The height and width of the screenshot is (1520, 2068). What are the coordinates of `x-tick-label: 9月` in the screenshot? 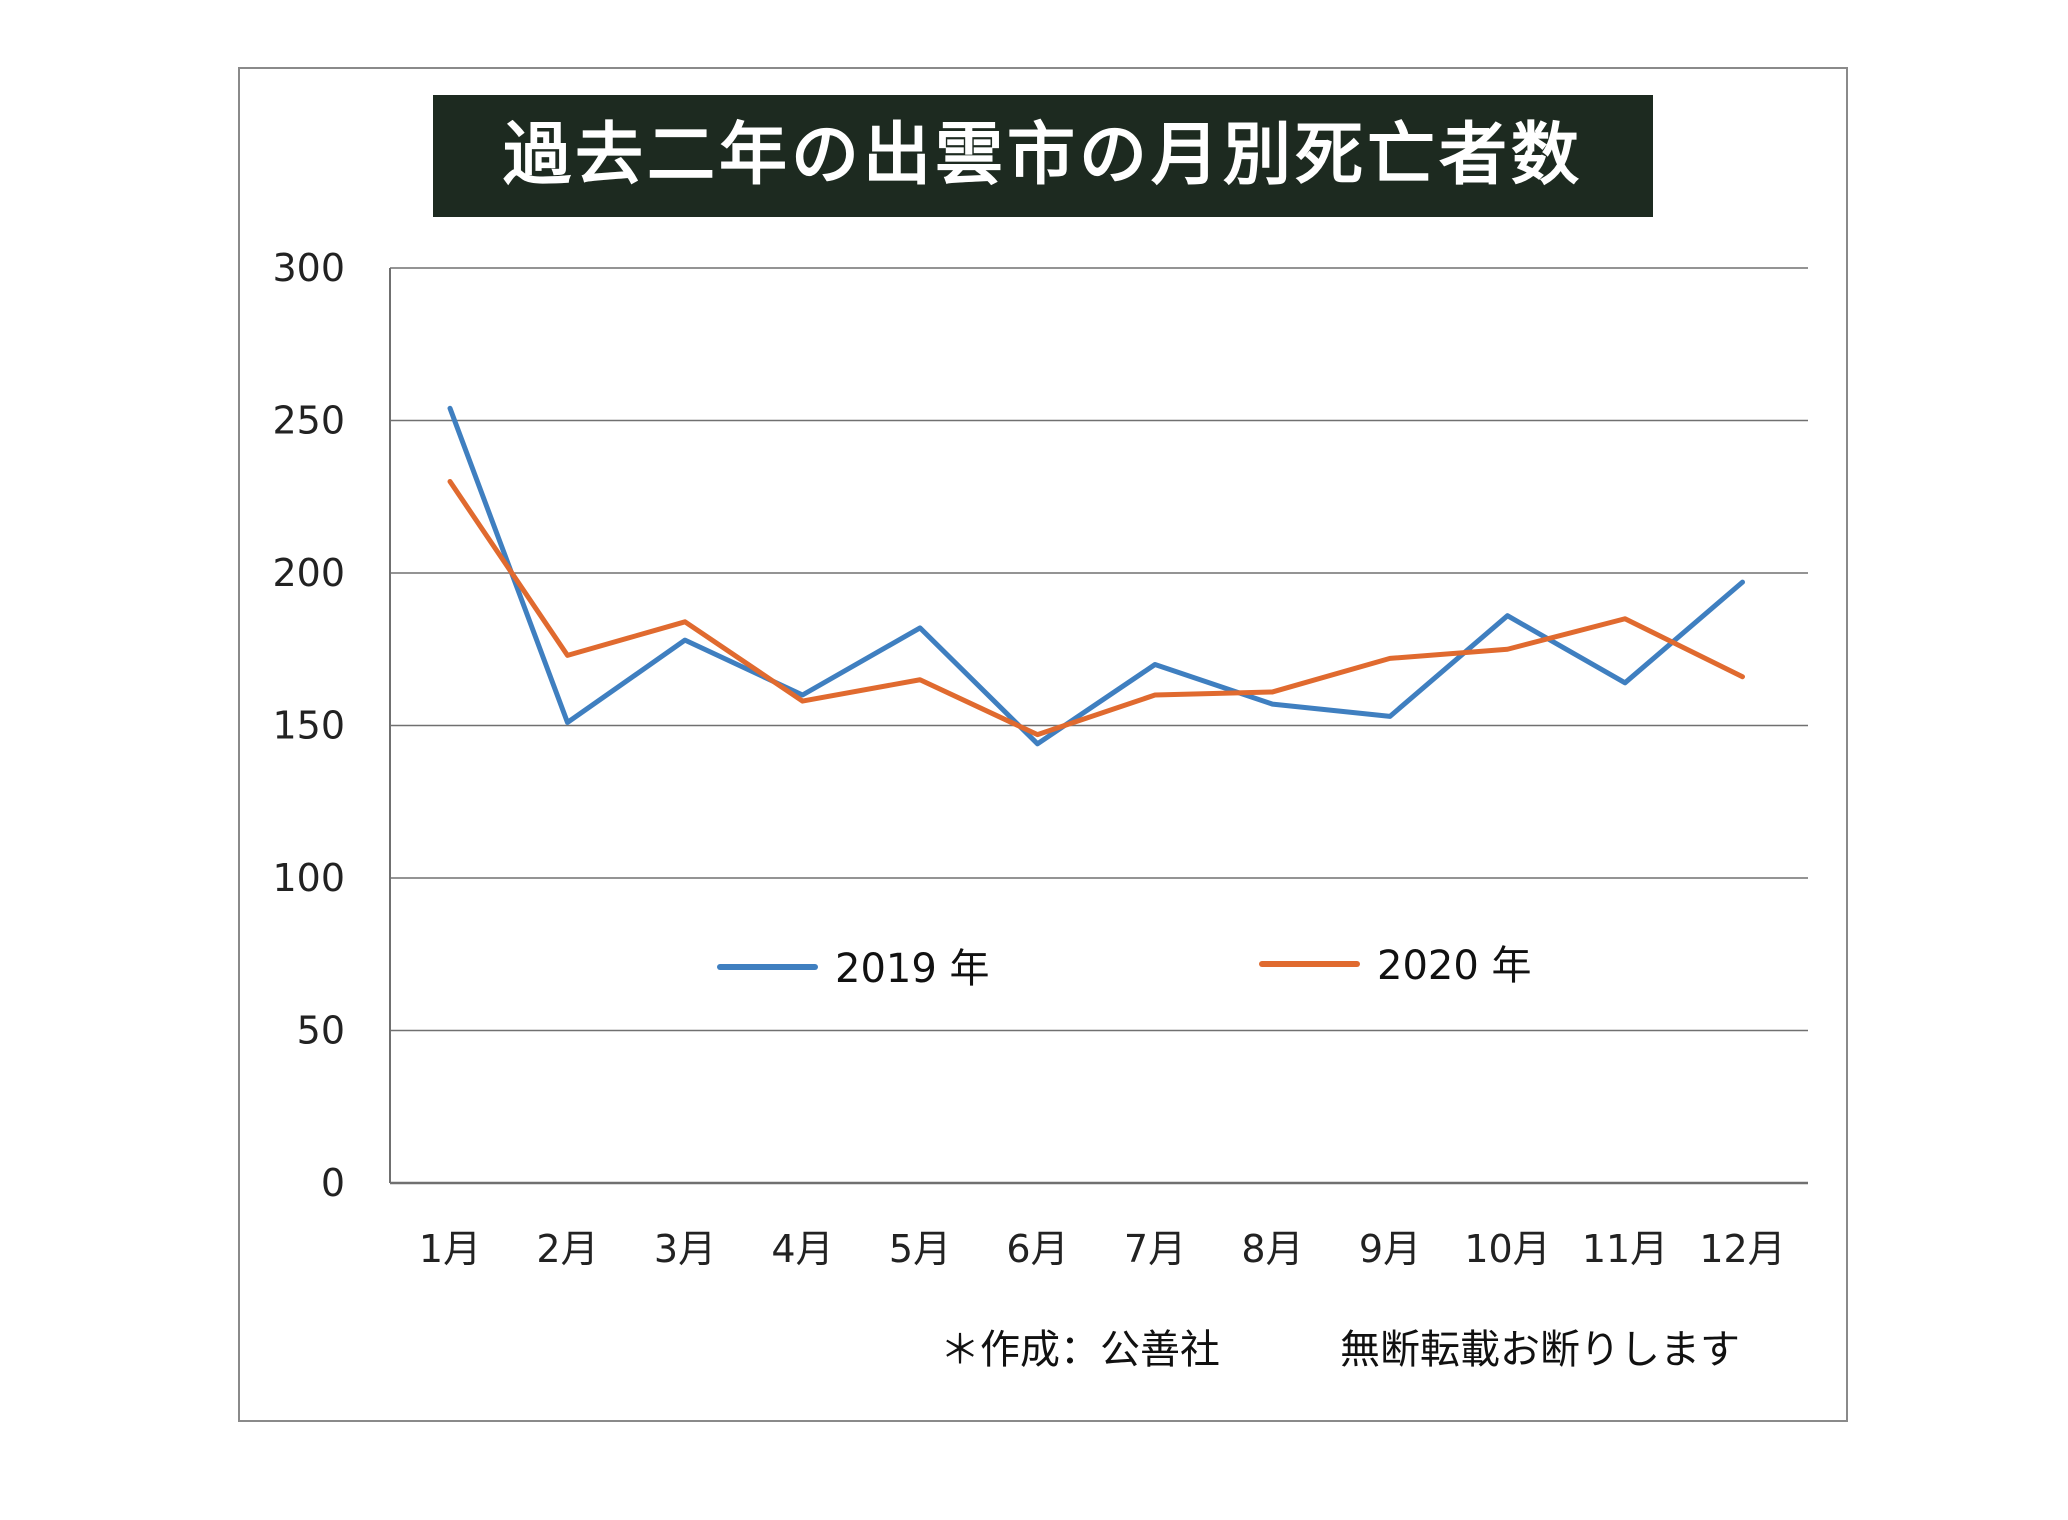 It's located at (1390, 1249).